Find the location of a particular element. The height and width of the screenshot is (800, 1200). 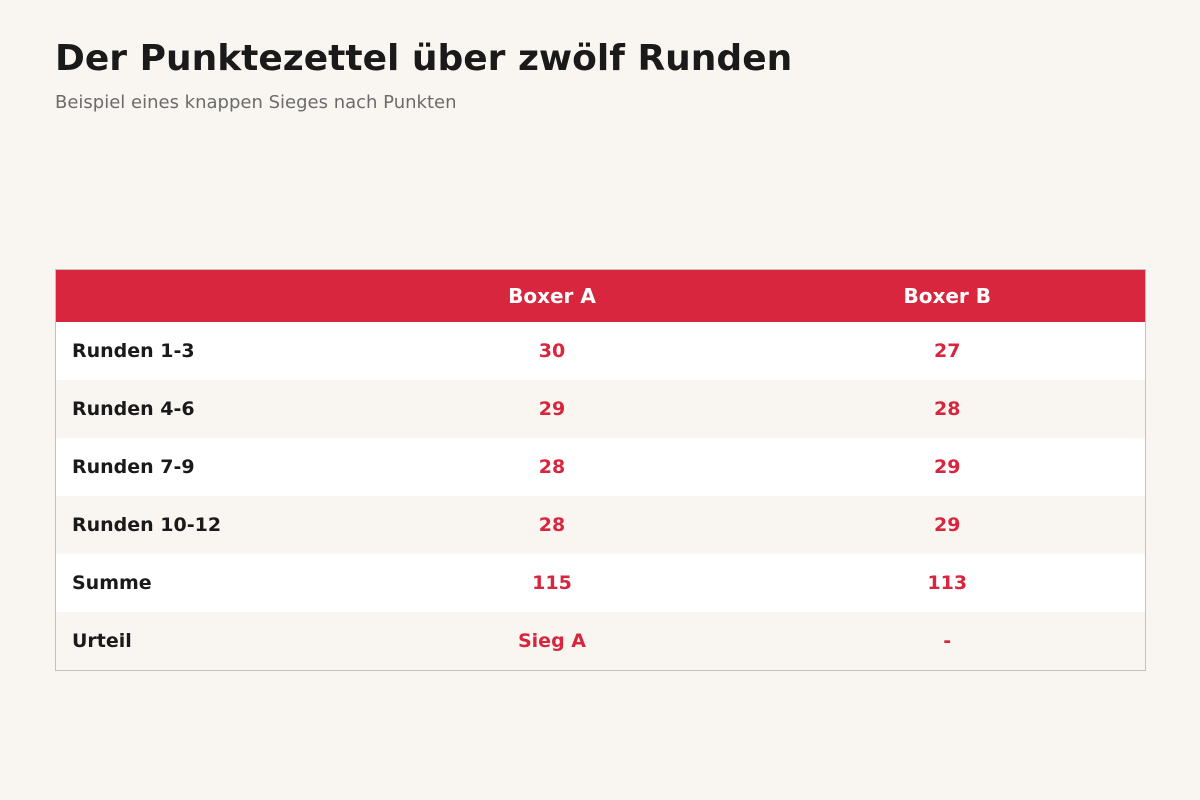

table-row: Summe 115 113 is located at coordinates (600, 583).